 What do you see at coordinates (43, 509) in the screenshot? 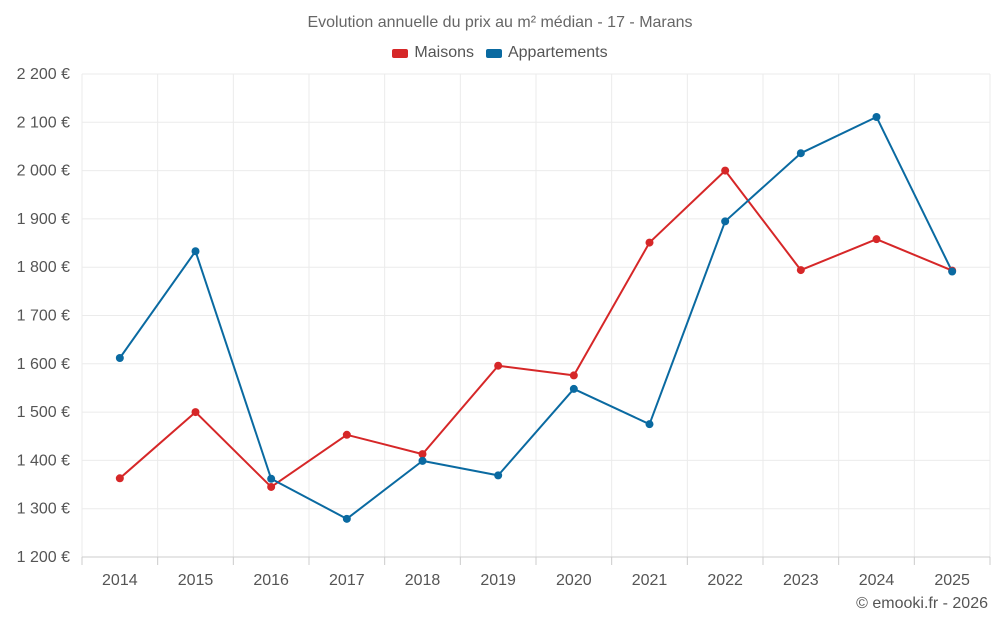
I see `y-tick-label: 1 300 €` at bounding box center [43, 509].